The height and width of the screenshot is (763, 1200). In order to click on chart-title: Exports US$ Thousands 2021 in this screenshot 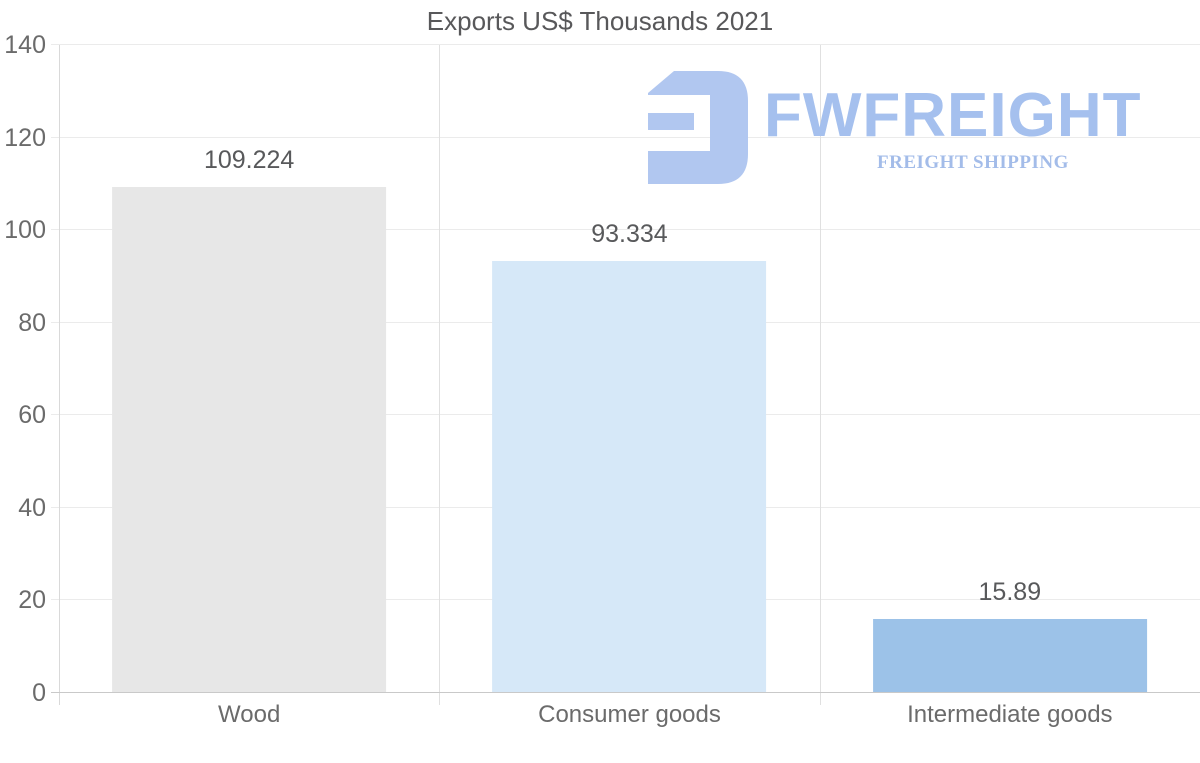, I will do `click(600, 21)`.